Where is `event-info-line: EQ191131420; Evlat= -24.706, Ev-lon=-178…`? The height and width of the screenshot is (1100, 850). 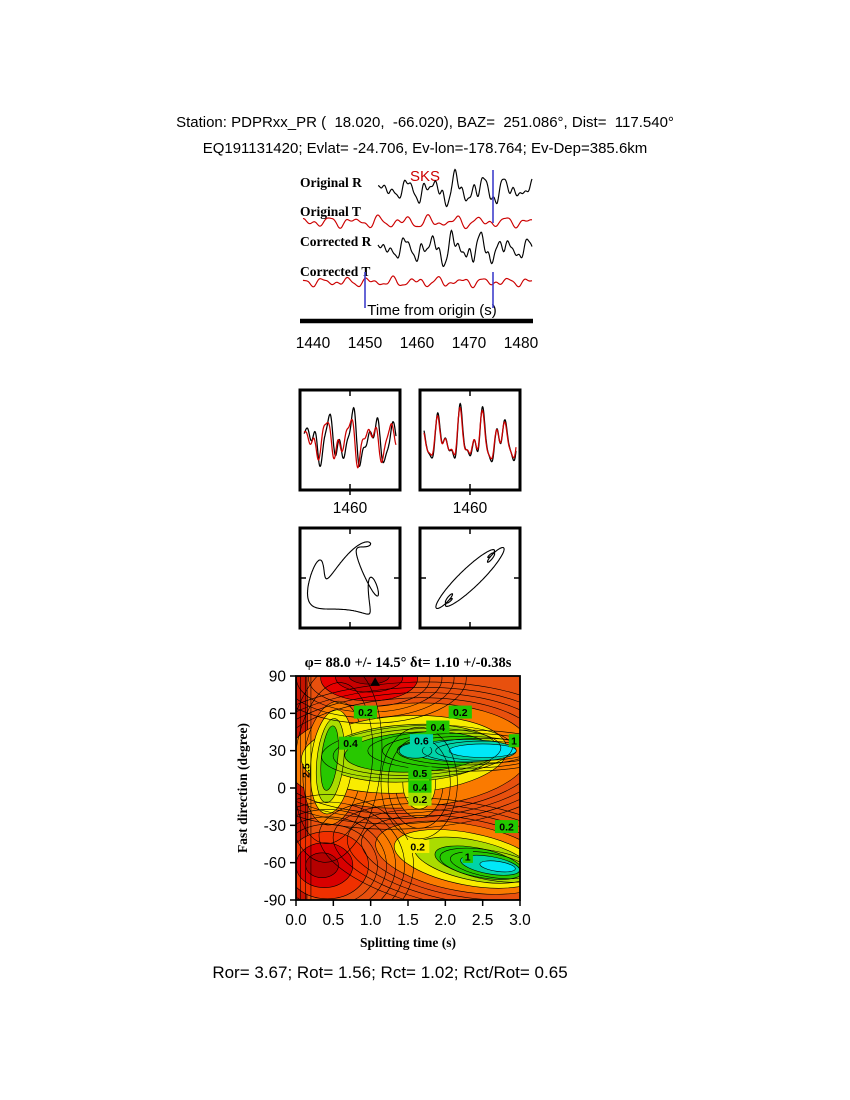 event-info-line: EQ191131420; Evlat= -24.706, Ev-lon=-178… is located at coordinates (425, 148).